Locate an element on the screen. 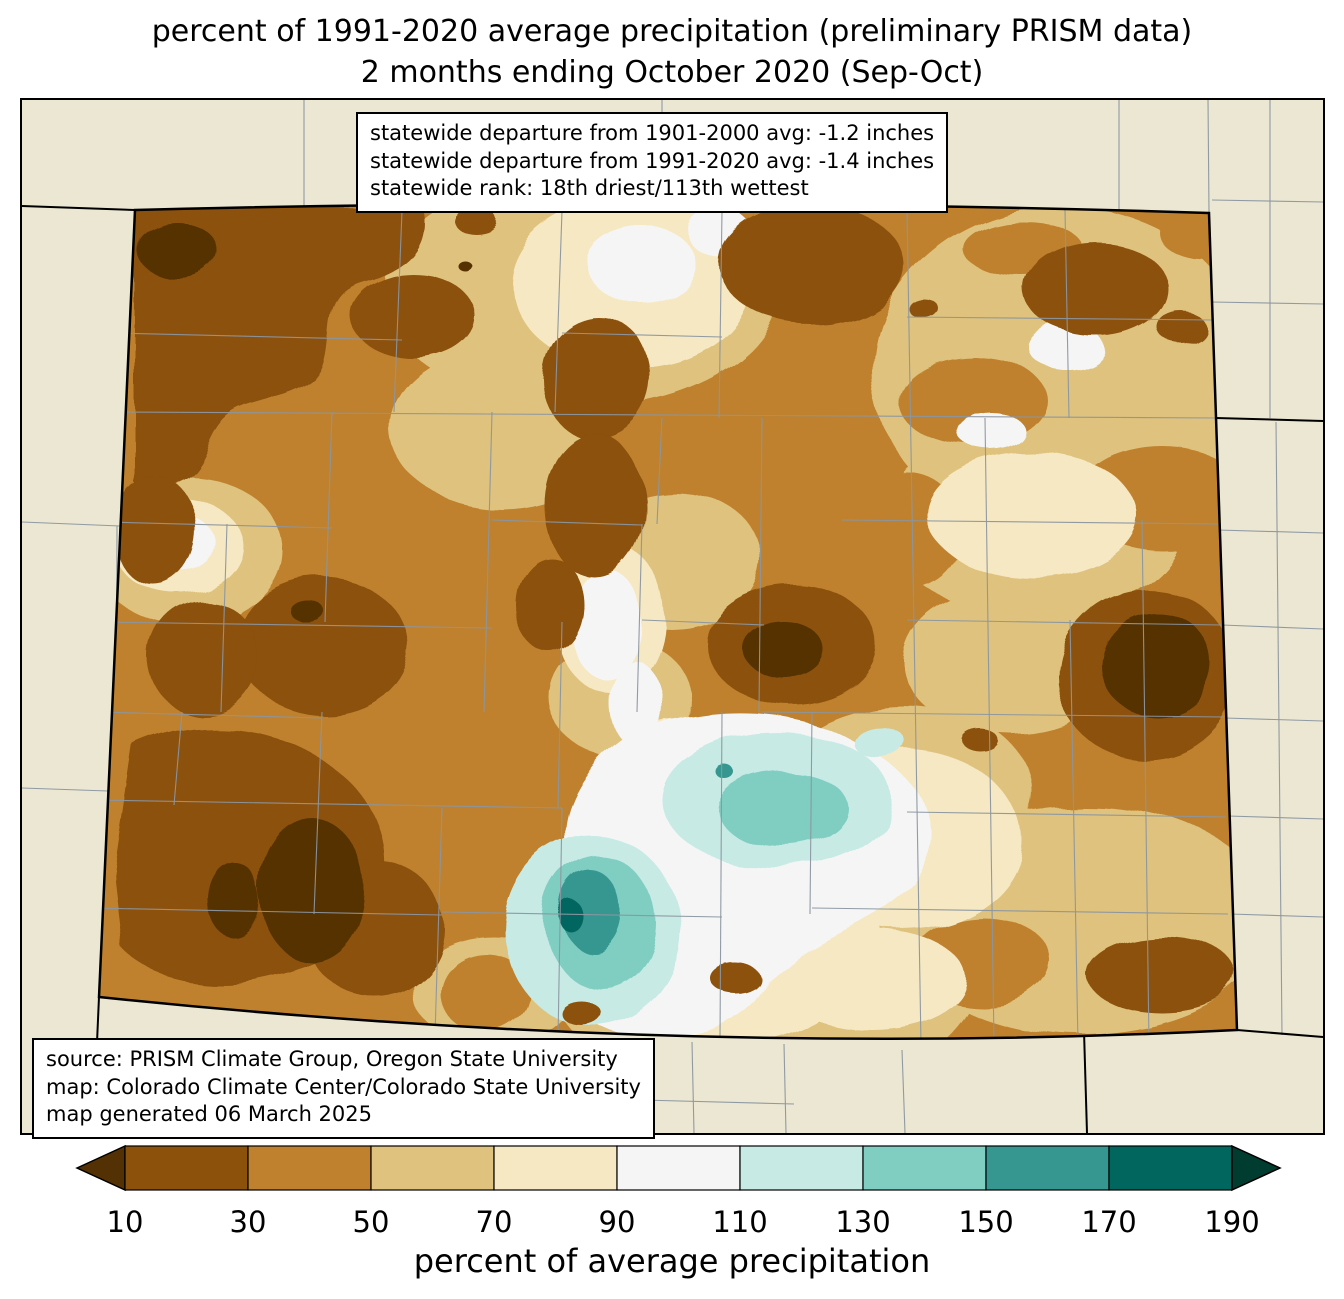  colorbar-tick-label: 150 is located at coordinates (985, 1222).